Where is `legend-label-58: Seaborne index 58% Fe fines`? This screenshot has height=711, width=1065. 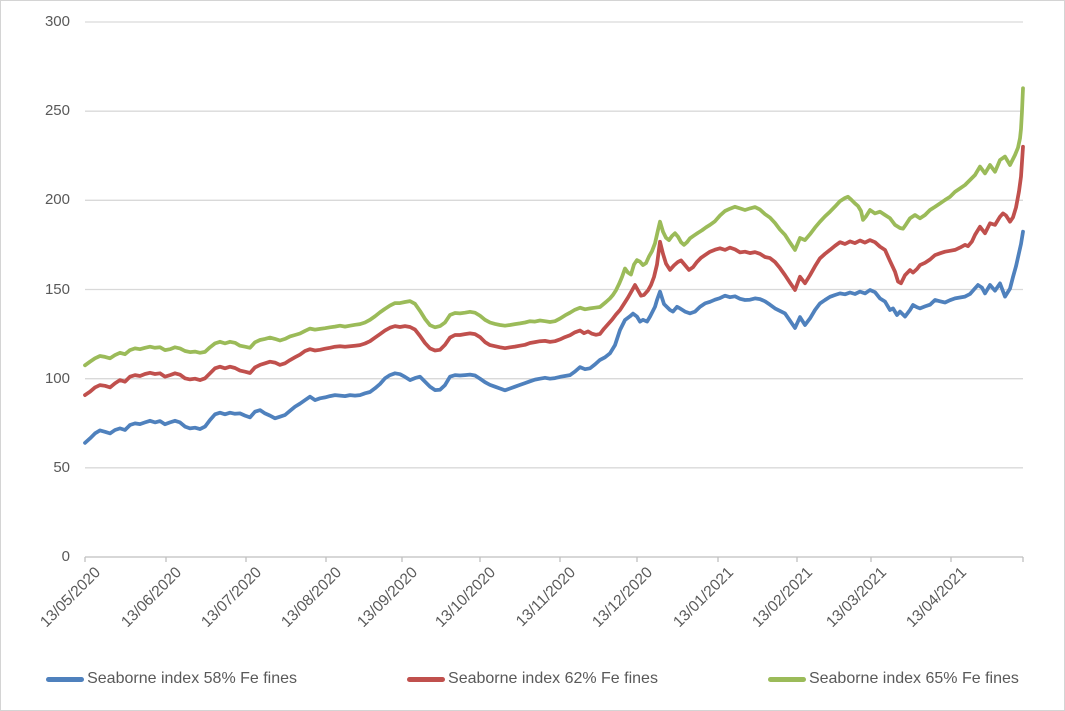
legend-label-58: Seaborne index 58% Fe fines is located at coordinates (192, 678).